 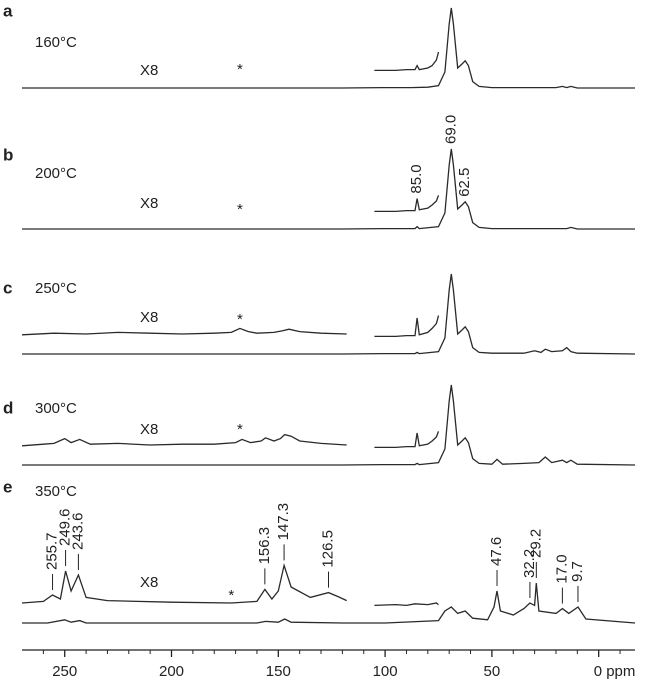 I want to click on peak-label: 47.6, so click(x=496, y=551).